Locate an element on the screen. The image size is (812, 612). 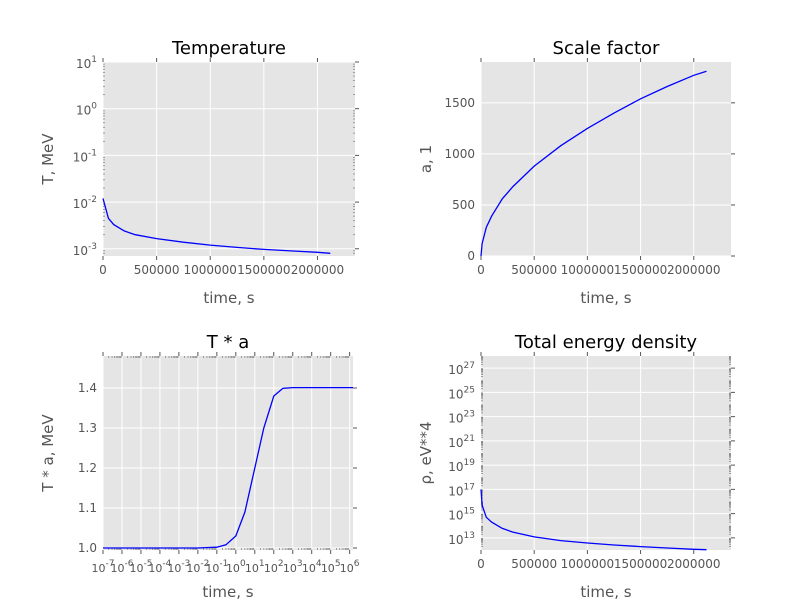
x-tick-label: 10⁻⁷ is located at coordinates (103, 567).